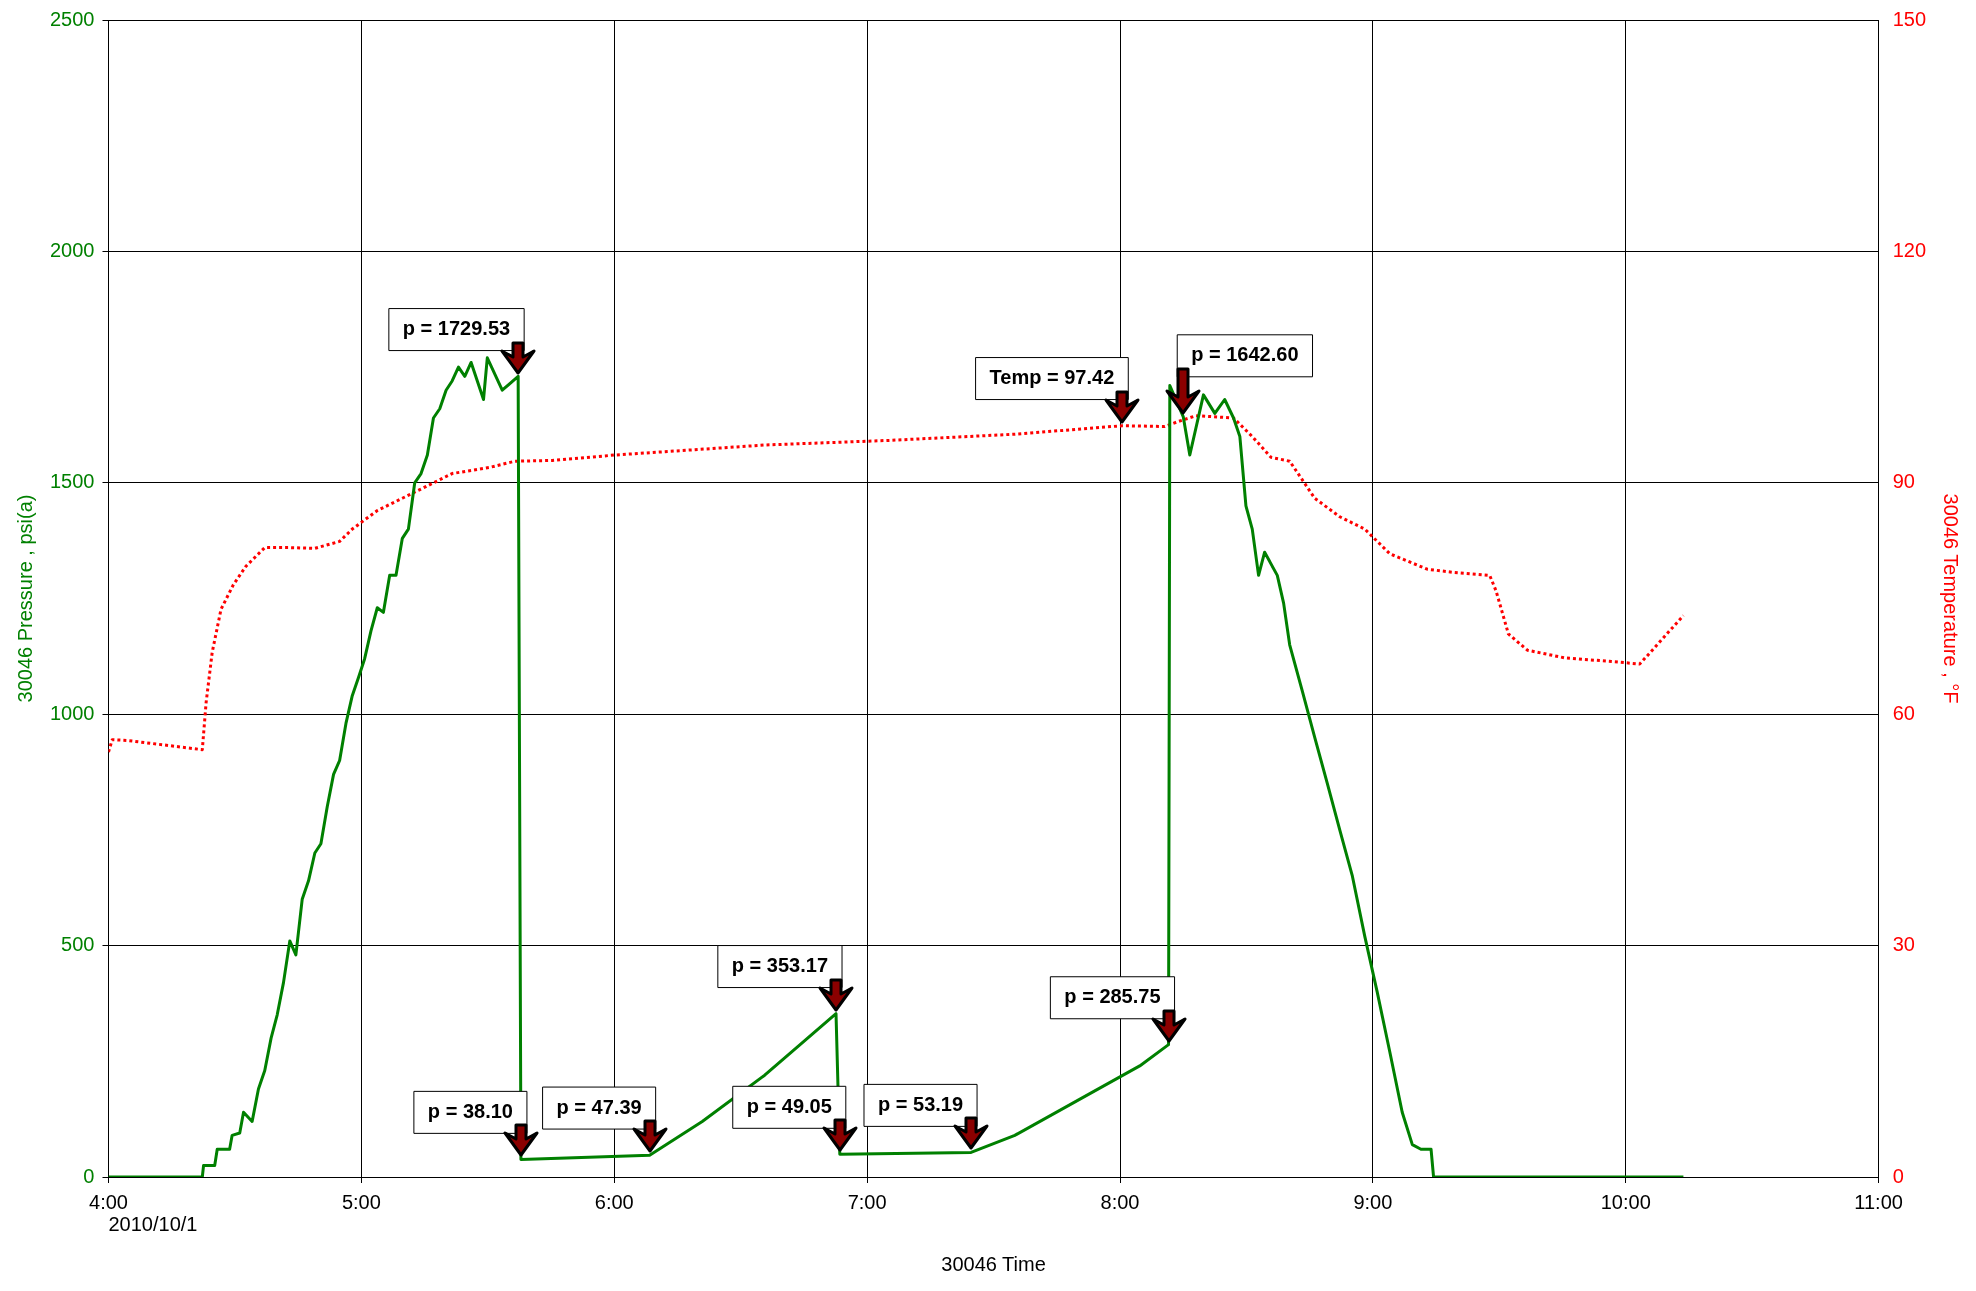  What do you see at coordinates (1903, 712) in the screenshot?
I see `y2-tick-label: 60` at bounding box center [1903, 712].